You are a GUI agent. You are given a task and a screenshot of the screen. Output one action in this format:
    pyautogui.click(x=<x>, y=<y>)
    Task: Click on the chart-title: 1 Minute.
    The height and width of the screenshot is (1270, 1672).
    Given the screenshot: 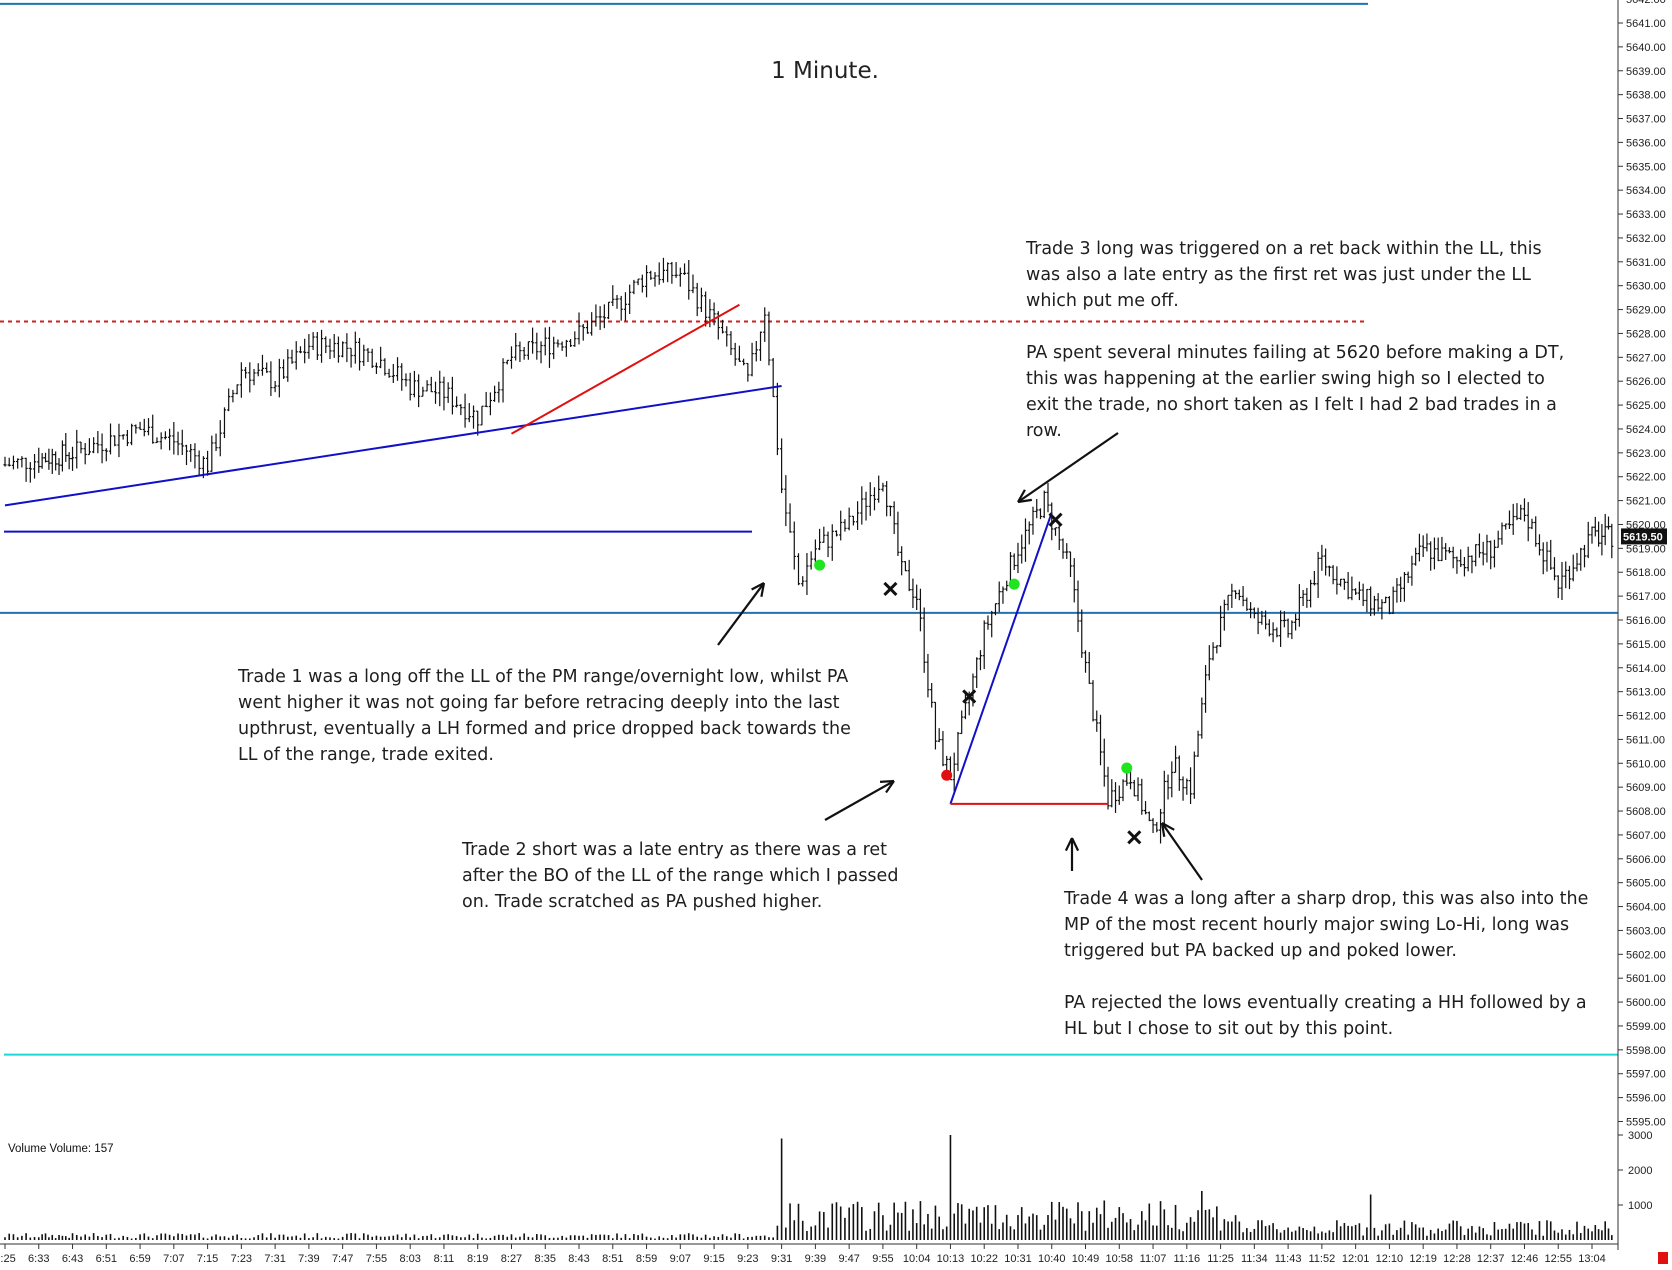 What is the action you would take?
    pyautogui.click(x=825, y=71)
    